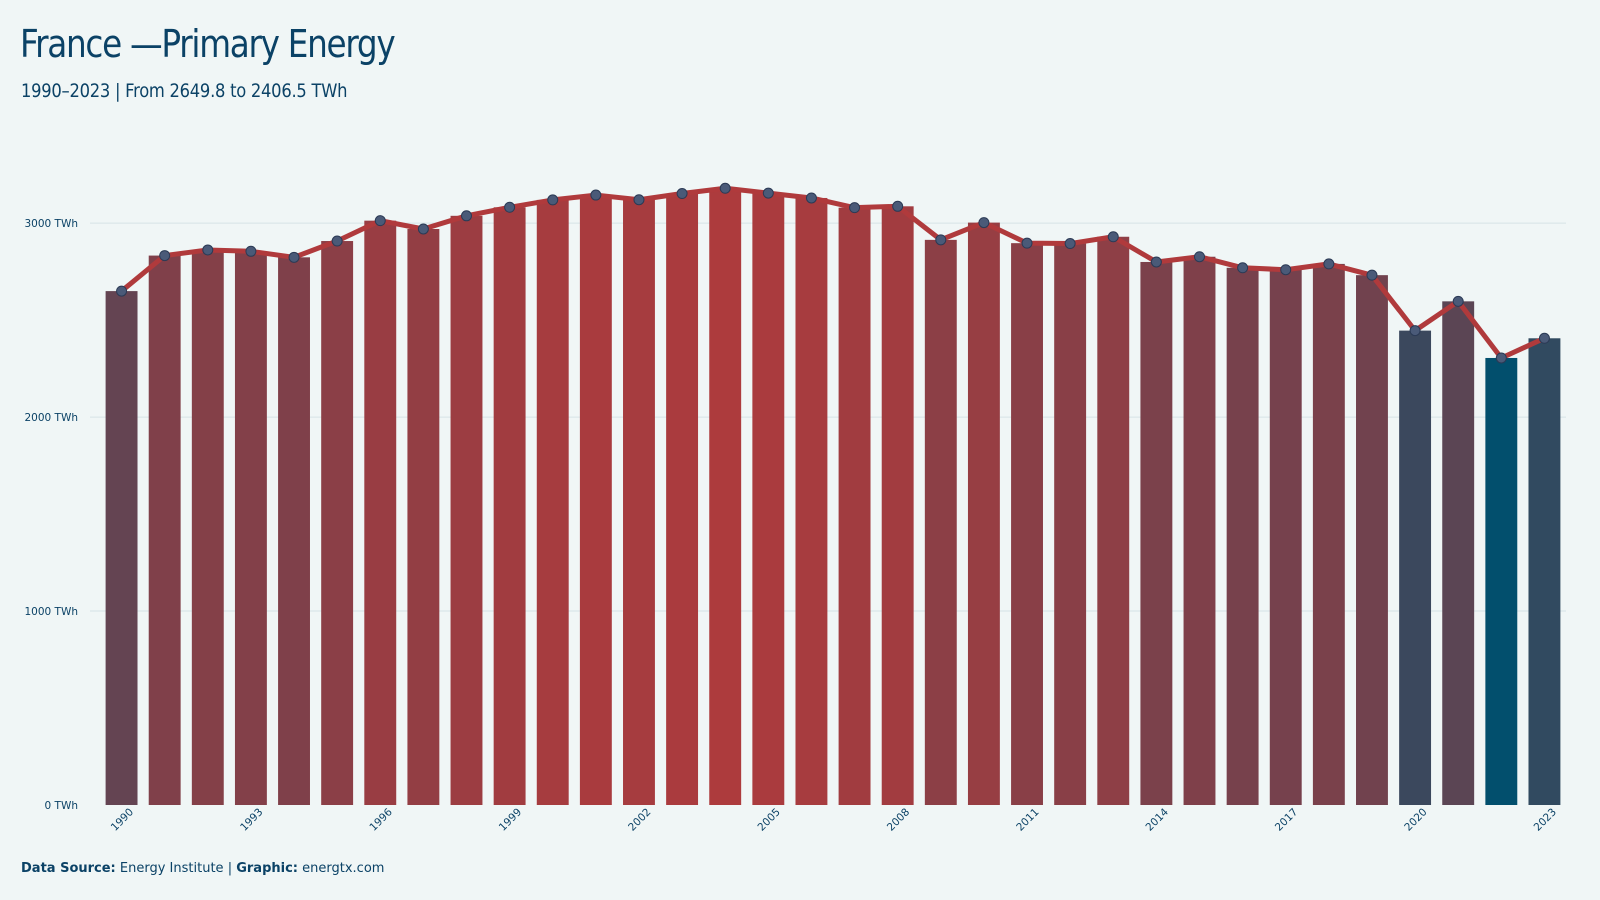  Describe the element at coordinates (1113, 237) in the screenshot. I see `point-2013` at that location.